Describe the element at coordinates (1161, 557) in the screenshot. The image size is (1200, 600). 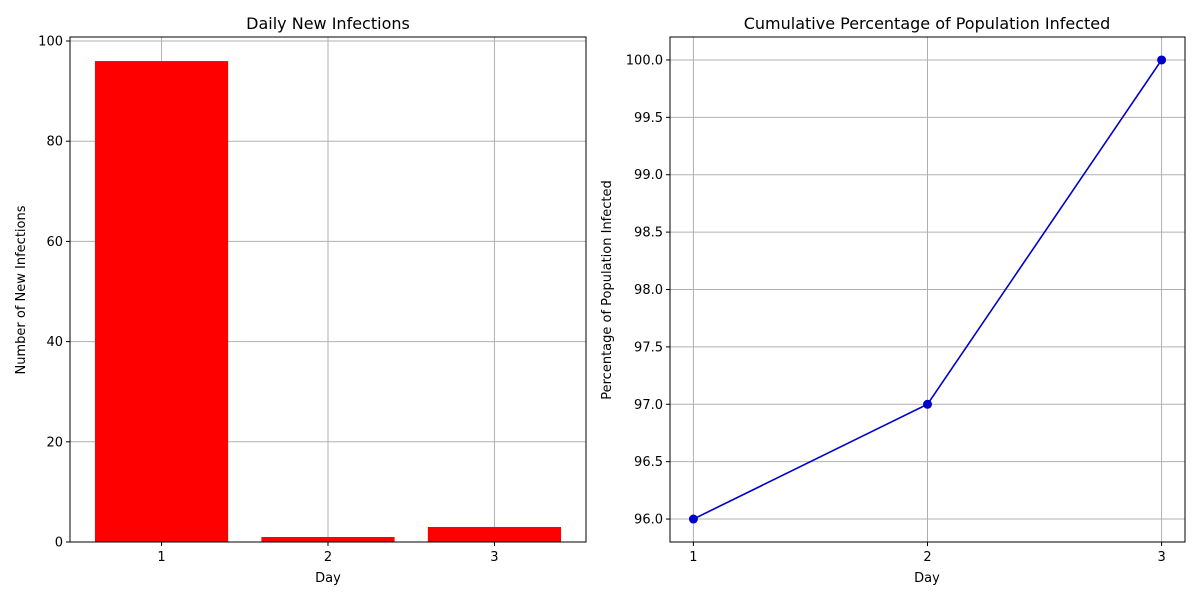
I see `line-x-tick-label: 3` at that location.